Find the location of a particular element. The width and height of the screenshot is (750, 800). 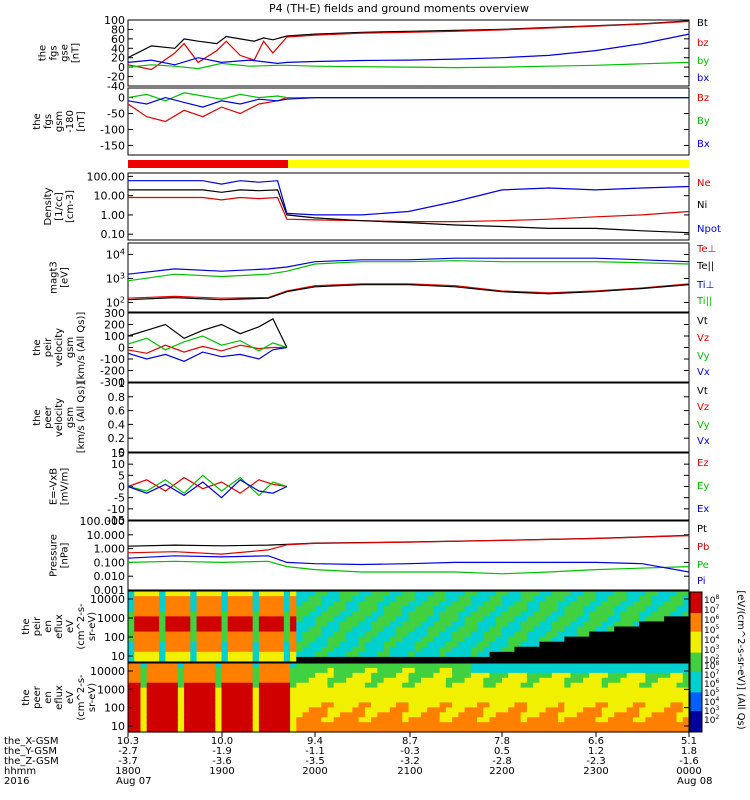

legend-bx: bx is located at coordinates (703, 78).